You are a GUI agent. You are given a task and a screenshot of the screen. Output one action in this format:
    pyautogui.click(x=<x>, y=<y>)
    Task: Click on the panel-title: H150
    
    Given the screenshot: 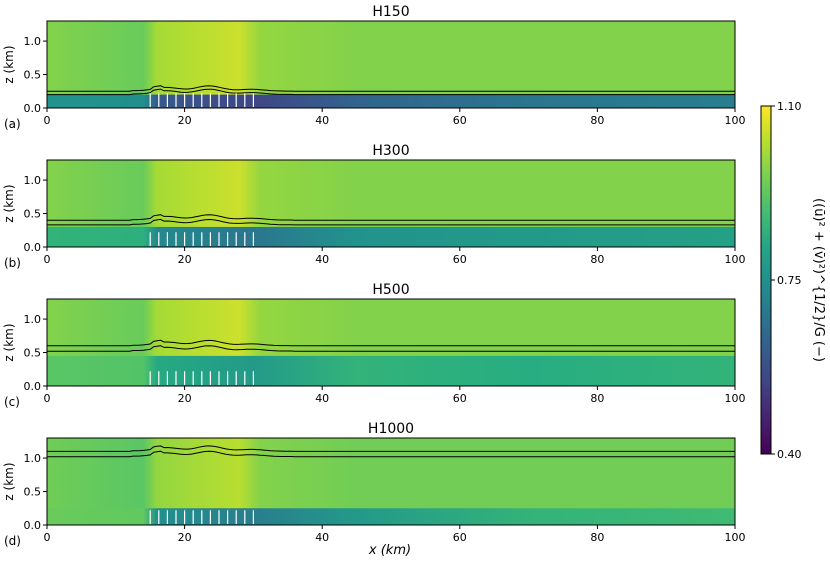 What is the action you would take?
    pyautogui.click(x=390, y=12)
    